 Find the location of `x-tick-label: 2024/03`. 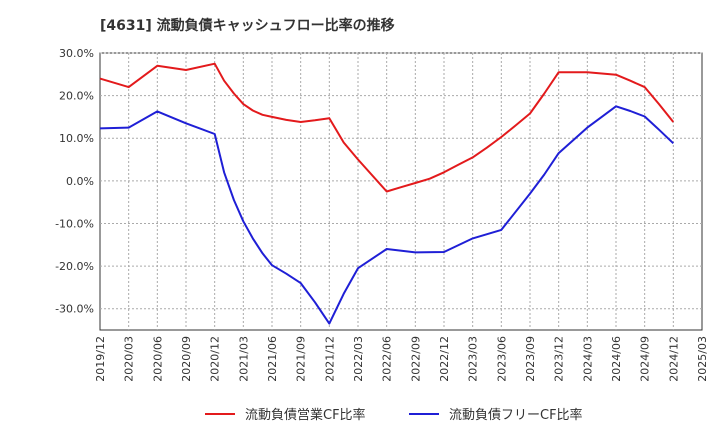

x-tick-label: 2024/03 is located at coordinates (587, 359).